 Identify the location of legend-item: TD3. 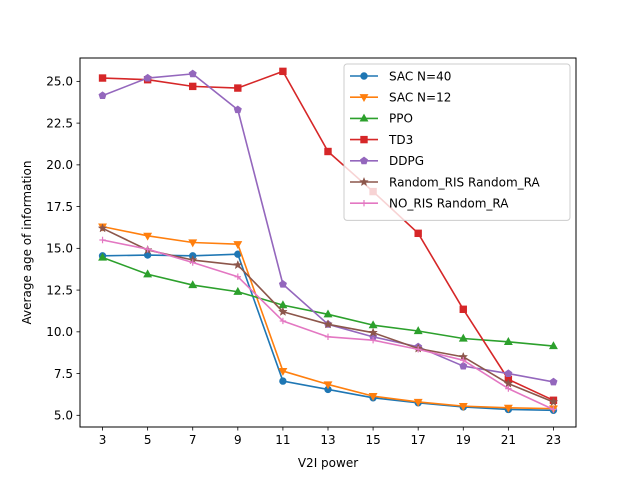
(381, 140).